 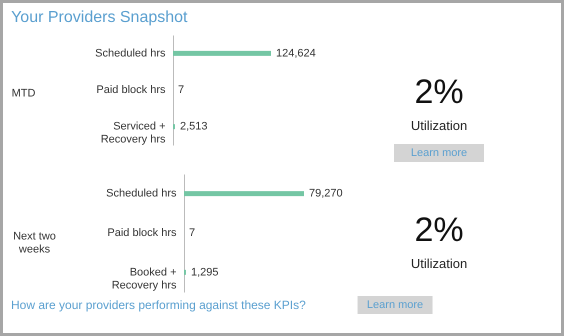 What do you see at coordinates (24, 94) in the screenshot?
I see `y-axis-title: MTD` at bounding box center [24, 94].